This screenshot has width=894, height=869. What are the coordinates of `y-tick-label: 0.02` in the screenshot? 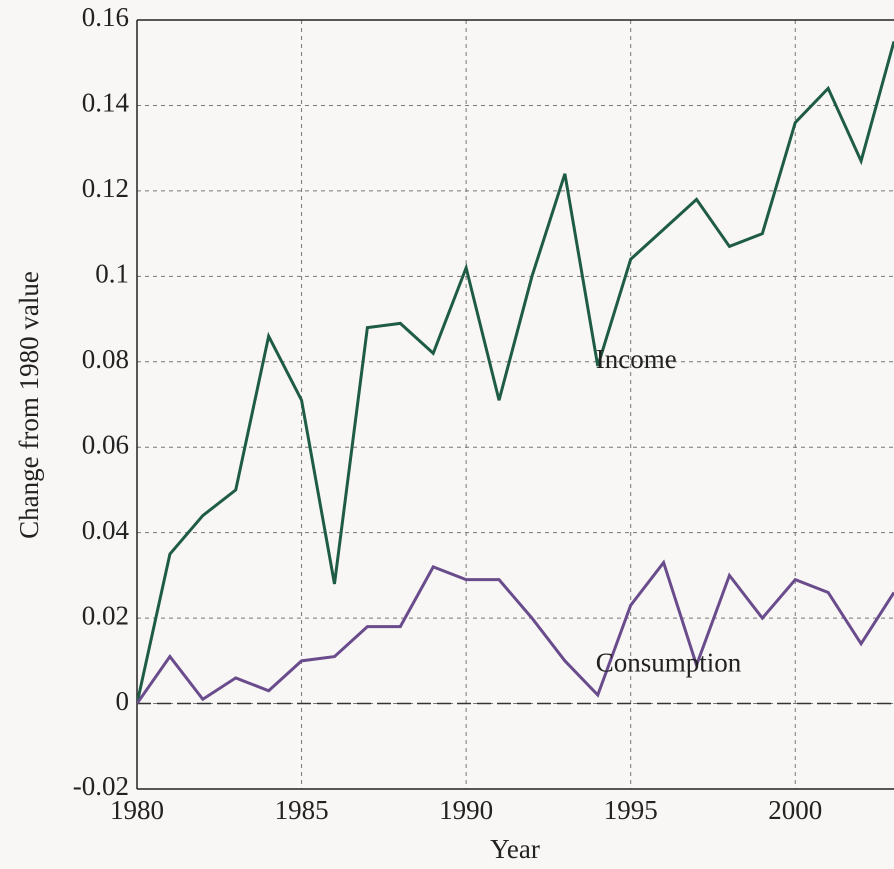 It's located at (105, 615).